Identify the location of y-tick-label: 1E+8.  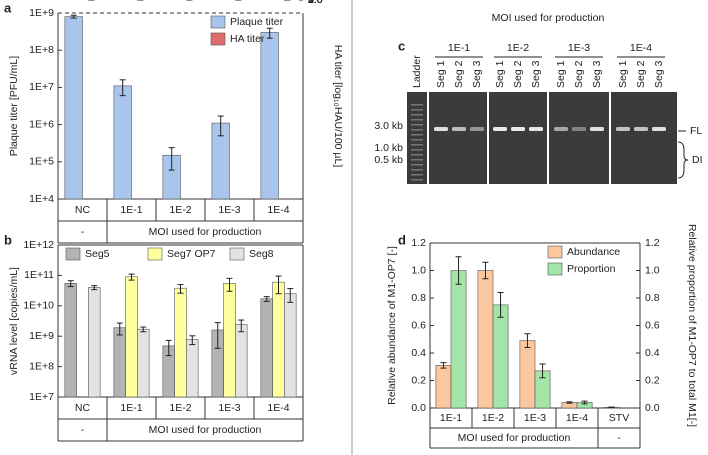
(41, 366).